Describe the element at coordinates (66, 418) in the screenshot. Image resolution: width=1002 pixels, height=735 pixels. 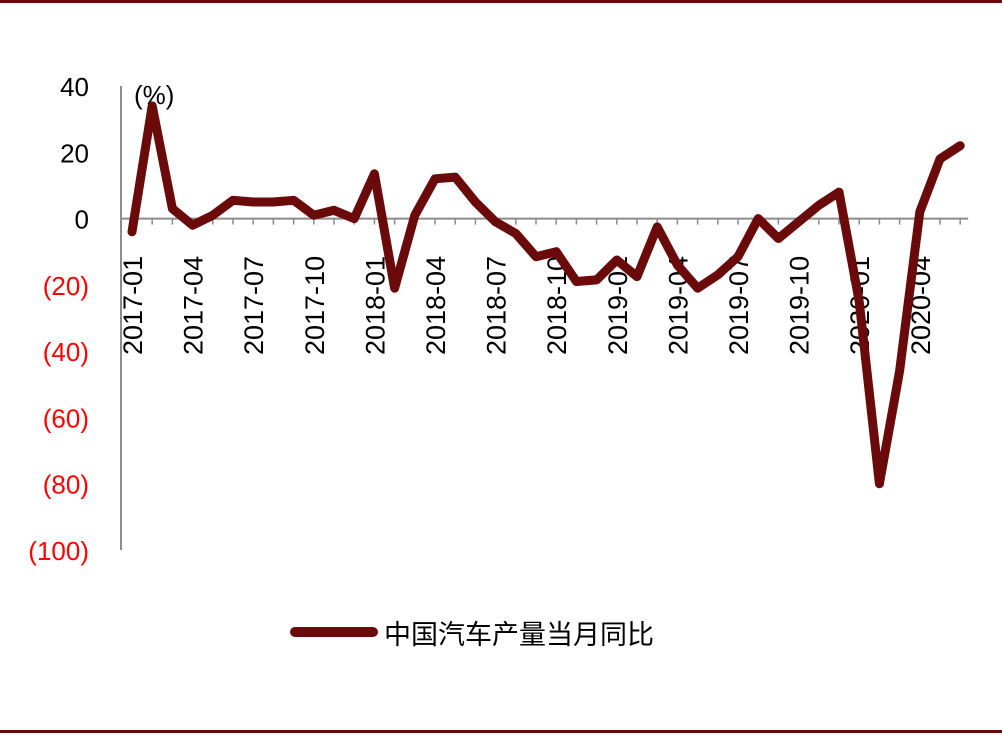
I see `y-tick-label: (60)` at that location.